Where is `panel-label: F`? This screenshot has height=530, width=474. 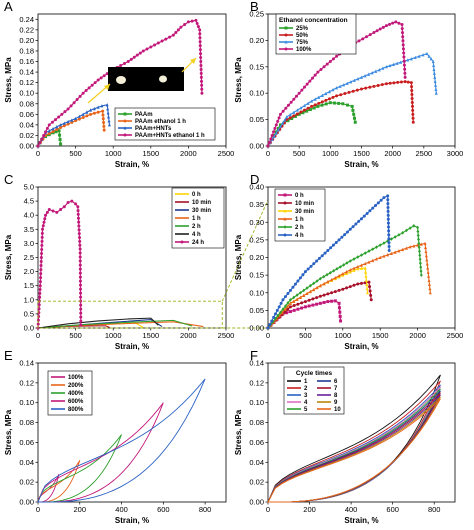 panel-label: F is located at coordinates (254, 355).